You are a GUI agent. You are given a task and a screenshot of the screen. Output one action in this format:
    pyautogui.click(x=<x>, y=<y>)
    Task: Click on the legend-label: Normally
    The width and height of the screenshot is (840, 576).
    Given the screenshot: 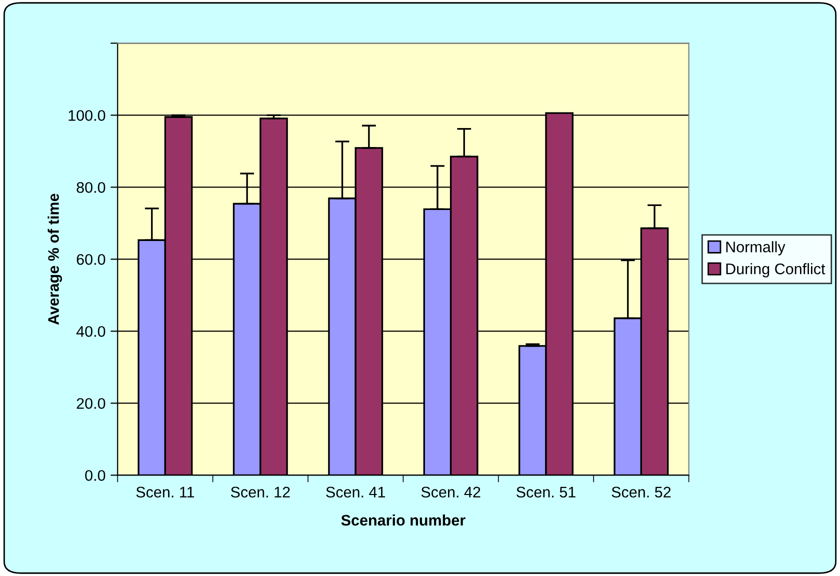 What is the action you would take?
    pyautogui.click(x=756, y=248)
    